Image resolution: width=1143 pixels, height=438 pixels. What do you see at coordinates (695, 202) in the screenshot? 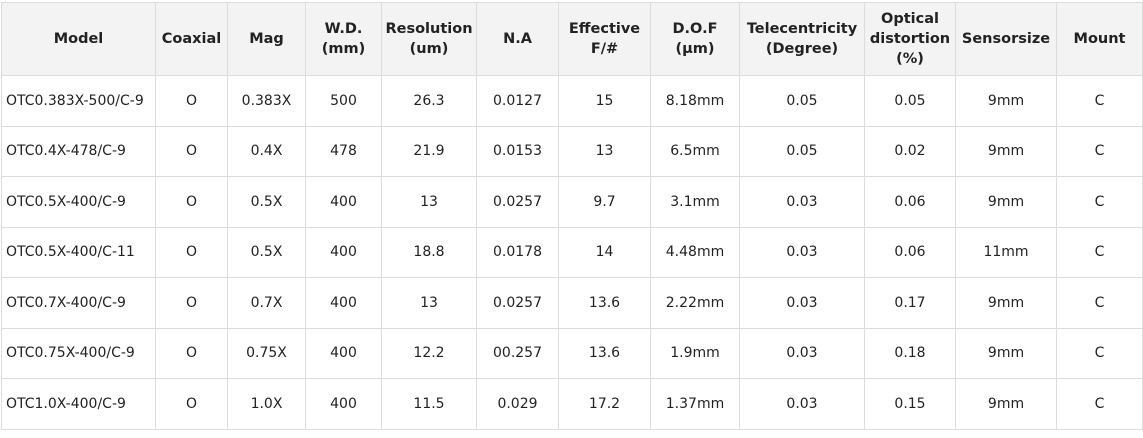
I see `table-cell: 3.1mm` at bounding box center [695, 202].